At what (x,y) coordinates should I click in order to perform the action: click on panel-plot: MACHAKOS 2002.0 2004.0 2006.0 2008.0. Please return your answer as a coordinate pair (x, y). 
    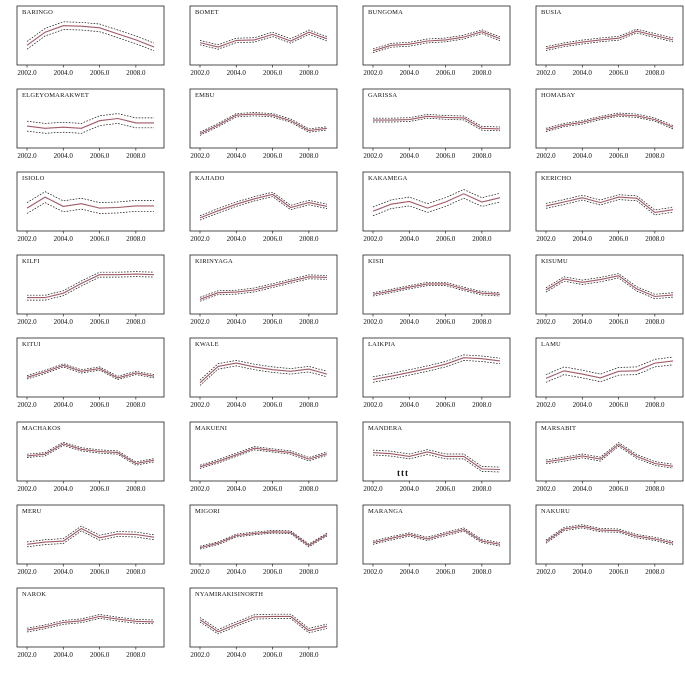
    Looking at the image, I should click on (90, 457).